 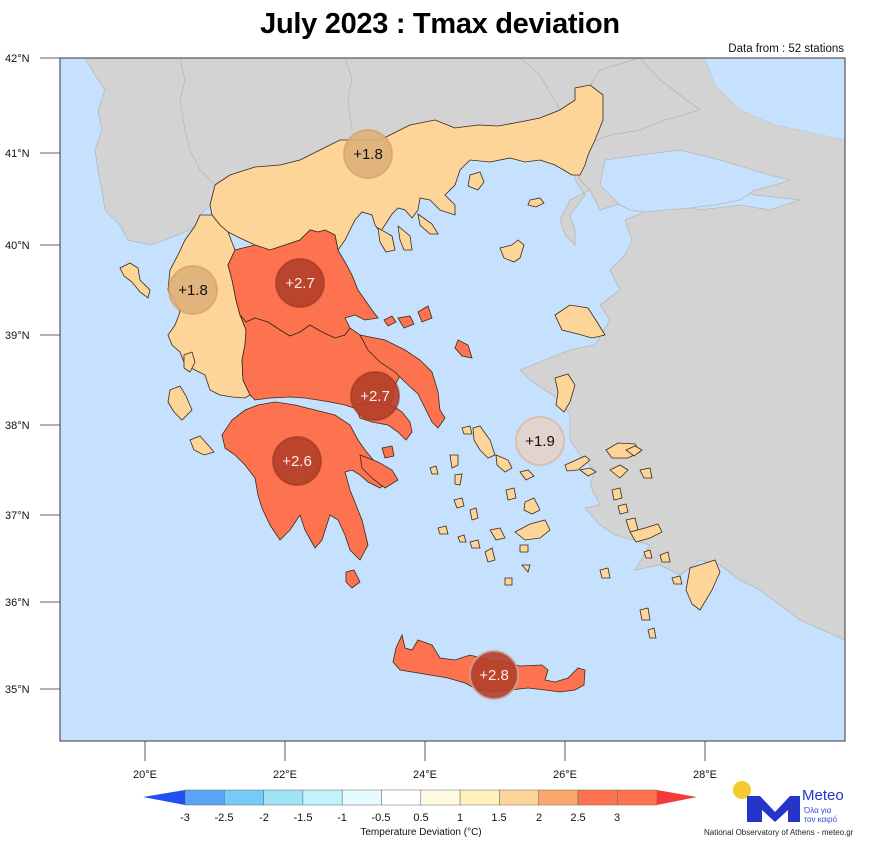 What do you see at coordinates (766, 801) in the screenshot?
I see `meteo-logo-icon` at bounding box center [766, 801].